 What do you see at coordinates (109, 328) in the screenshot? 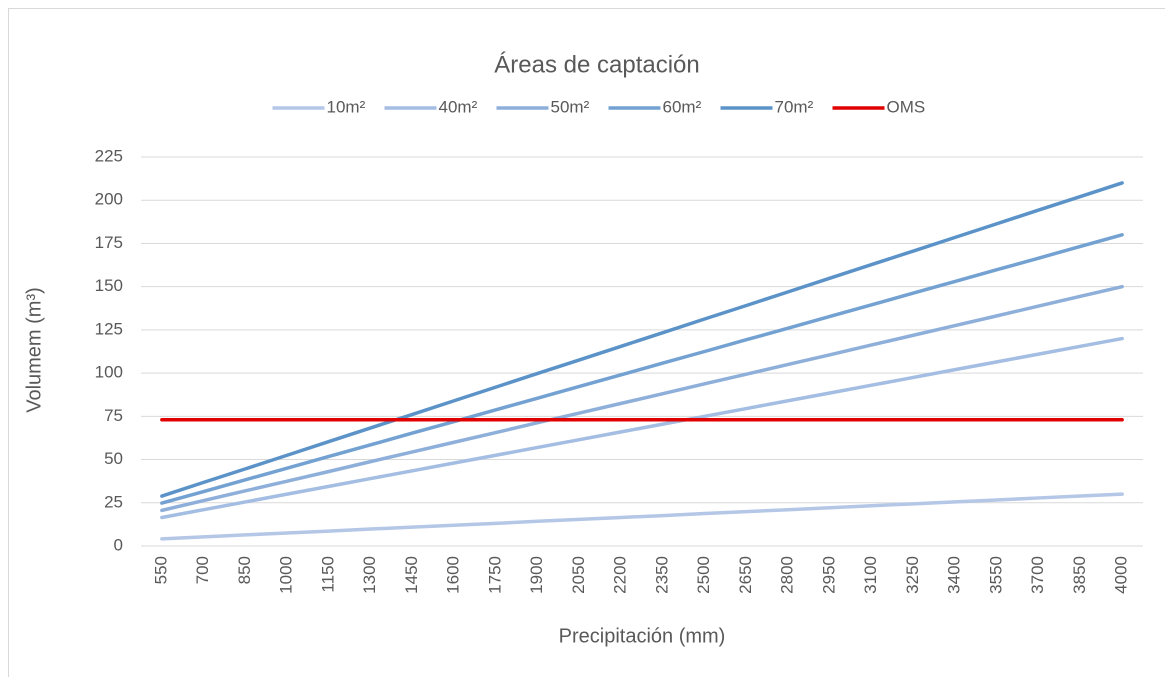
I see `y-tick-label: 125` at bounding box center [109, 328].